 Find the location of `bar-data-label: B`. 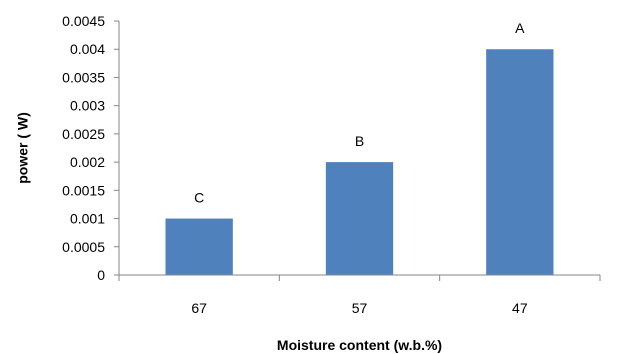

bar-data-label: B is located at coordinates (359, 141).